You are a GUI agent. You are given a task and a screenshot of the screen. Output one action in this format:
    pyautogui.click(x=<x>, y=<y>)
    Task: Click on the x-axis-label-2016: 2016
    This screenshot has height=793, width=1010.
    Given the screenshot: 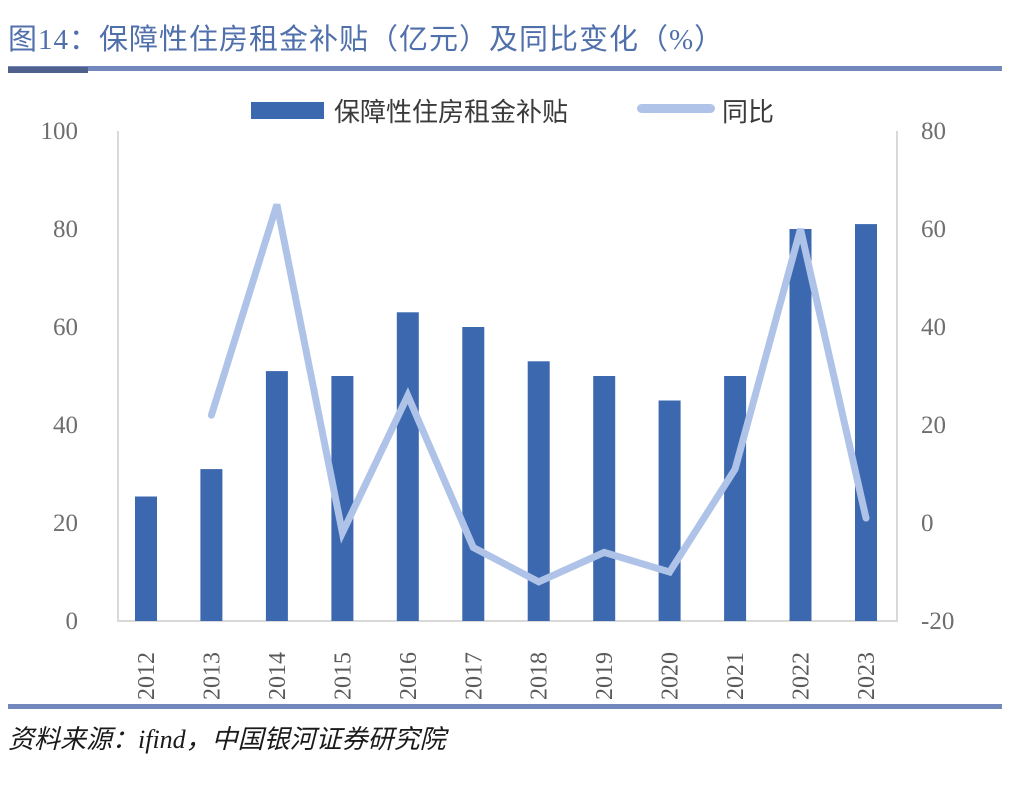 What is the action you would take?
    pyautogui.click(x=409, y=676)
    